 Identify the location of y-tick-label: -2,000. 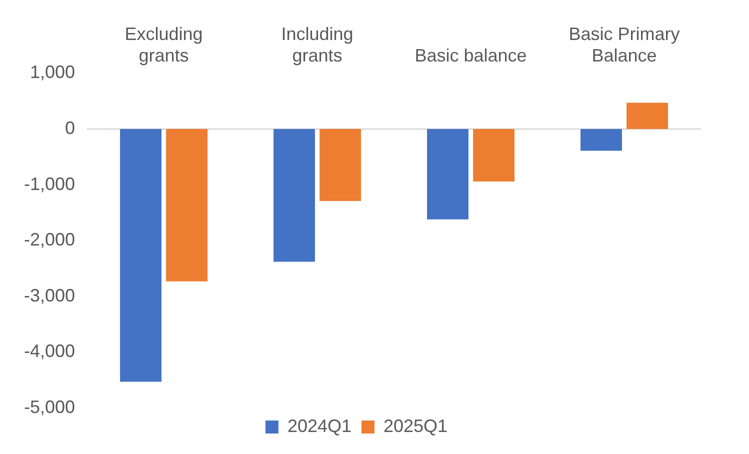
(50, 240).